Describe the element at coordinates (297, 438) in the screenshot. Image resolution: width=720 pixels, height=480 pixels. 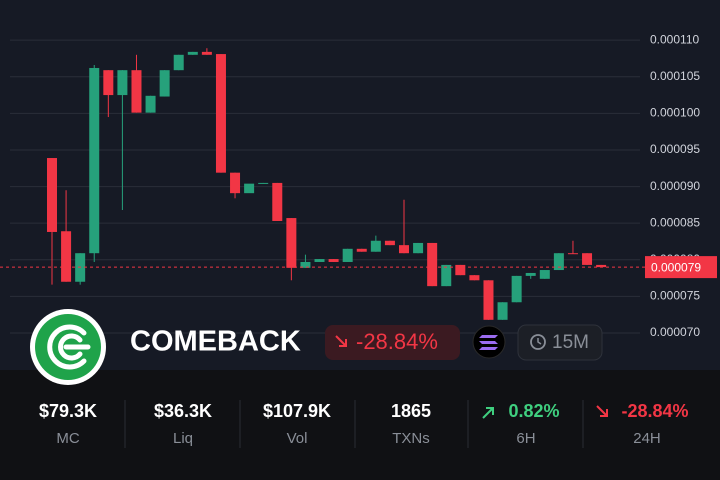
I see `stat-label: Vol` at that location.